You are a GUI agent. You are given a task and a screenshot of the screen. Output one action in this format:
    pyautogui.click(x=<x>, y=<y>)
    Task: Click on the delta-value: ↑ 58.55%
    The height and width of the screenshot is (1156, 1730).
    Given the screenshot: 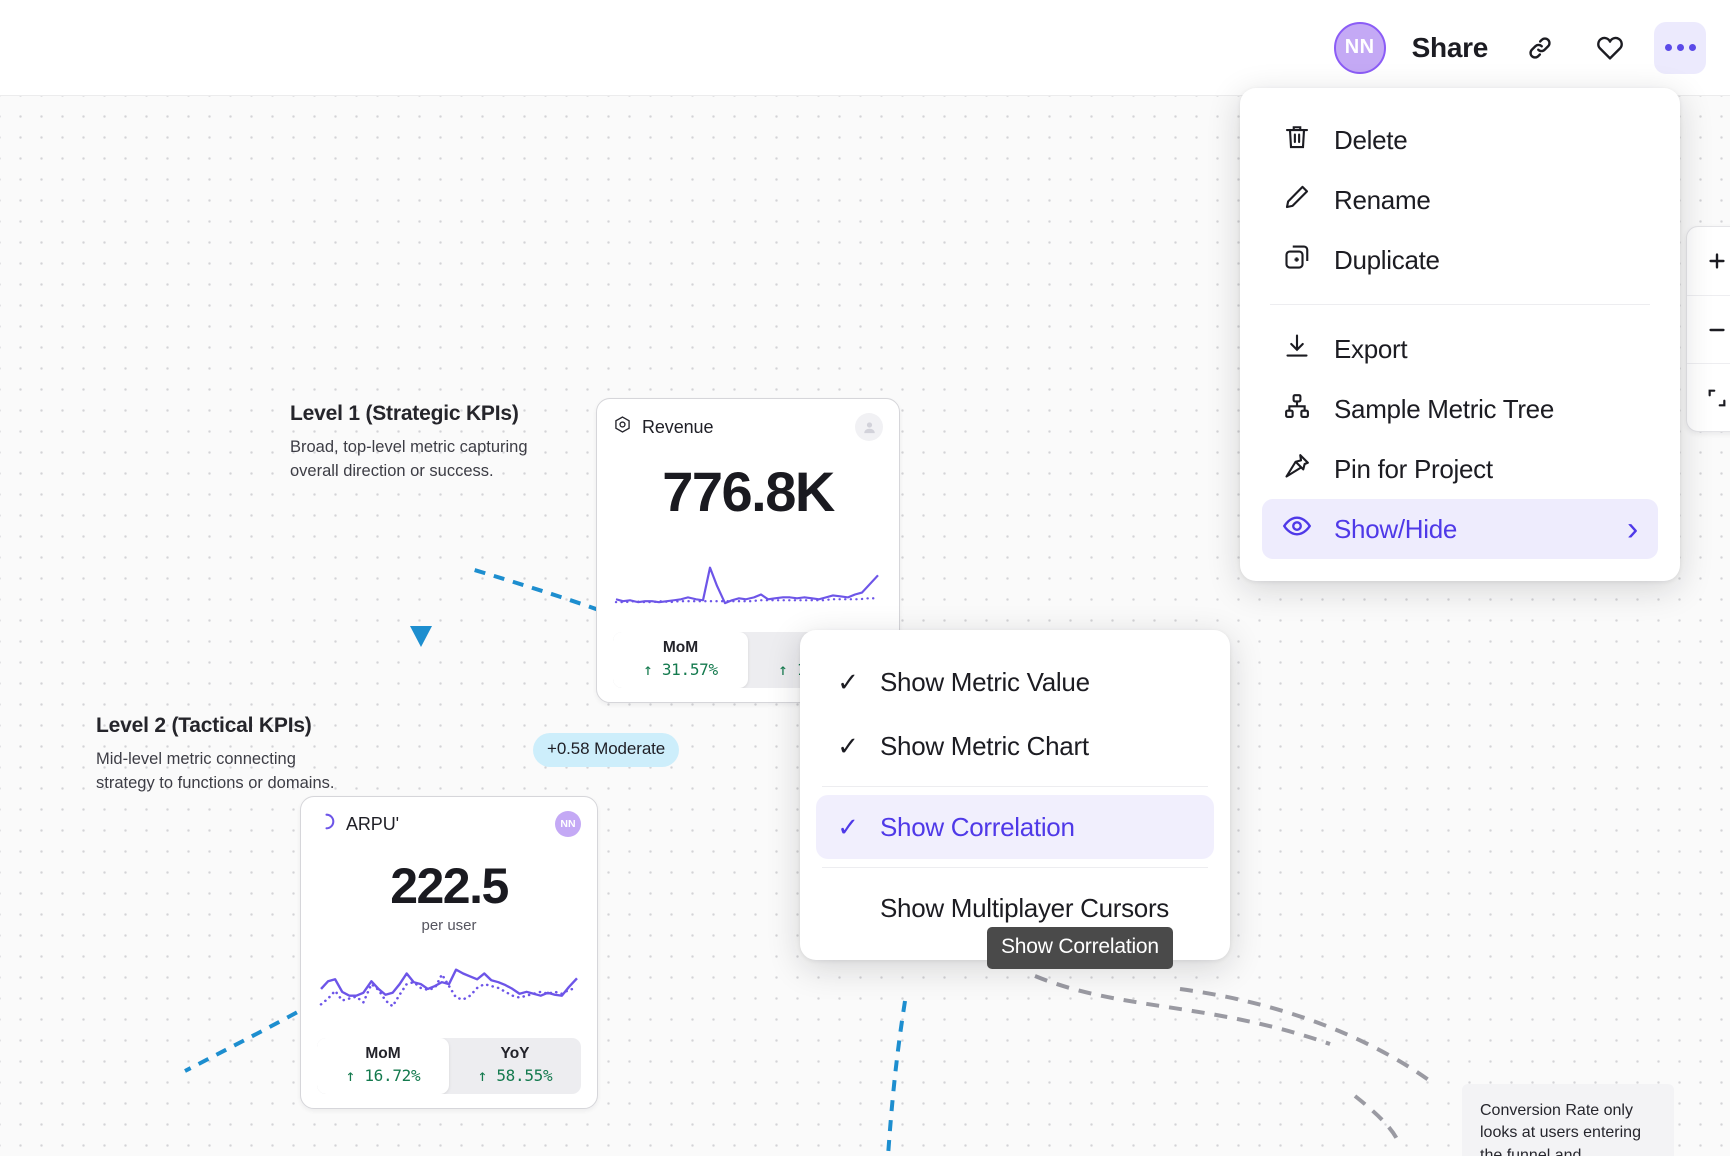 What is the action you would take?
    pyautogui.click(x=515, y=1075)
    